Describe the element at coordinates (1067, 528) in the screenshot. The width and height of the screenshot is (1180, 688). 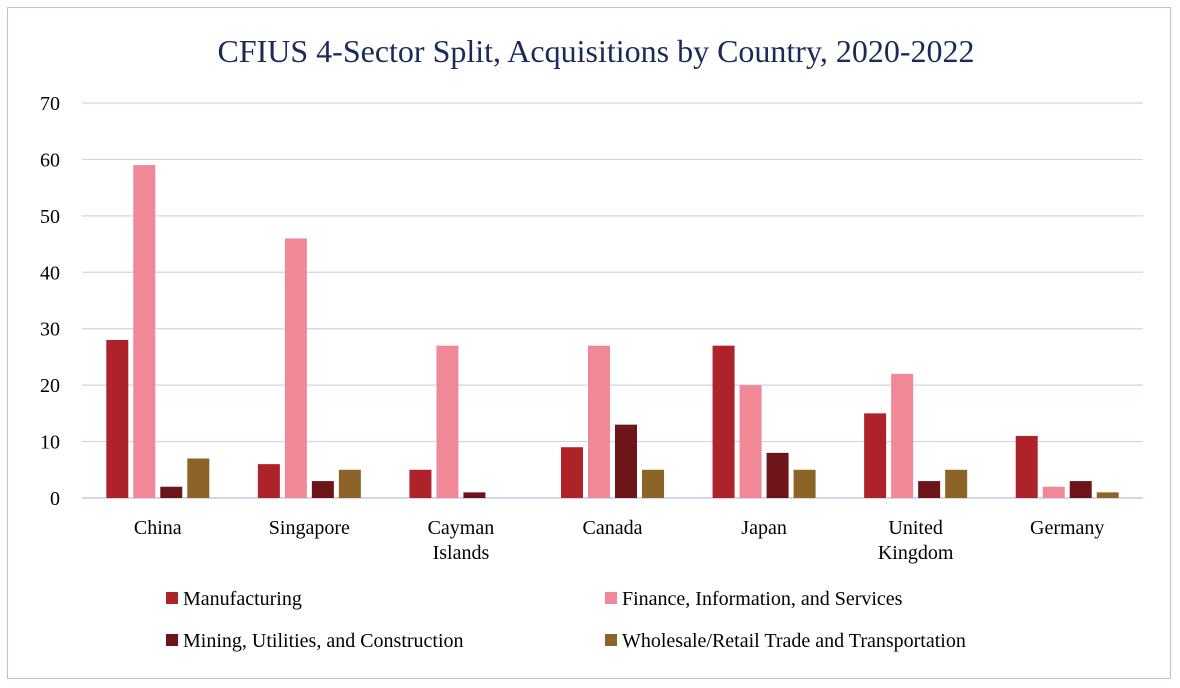
I see `x-tick-label: Germany` at that location.